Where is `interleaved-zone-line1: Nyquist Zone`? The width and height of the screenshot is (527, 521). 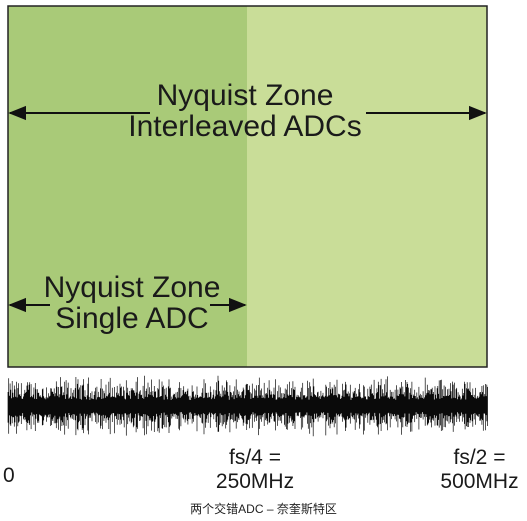
interleaved-zone-line1: Nyquist Zone is located at coordinates (245, 95).